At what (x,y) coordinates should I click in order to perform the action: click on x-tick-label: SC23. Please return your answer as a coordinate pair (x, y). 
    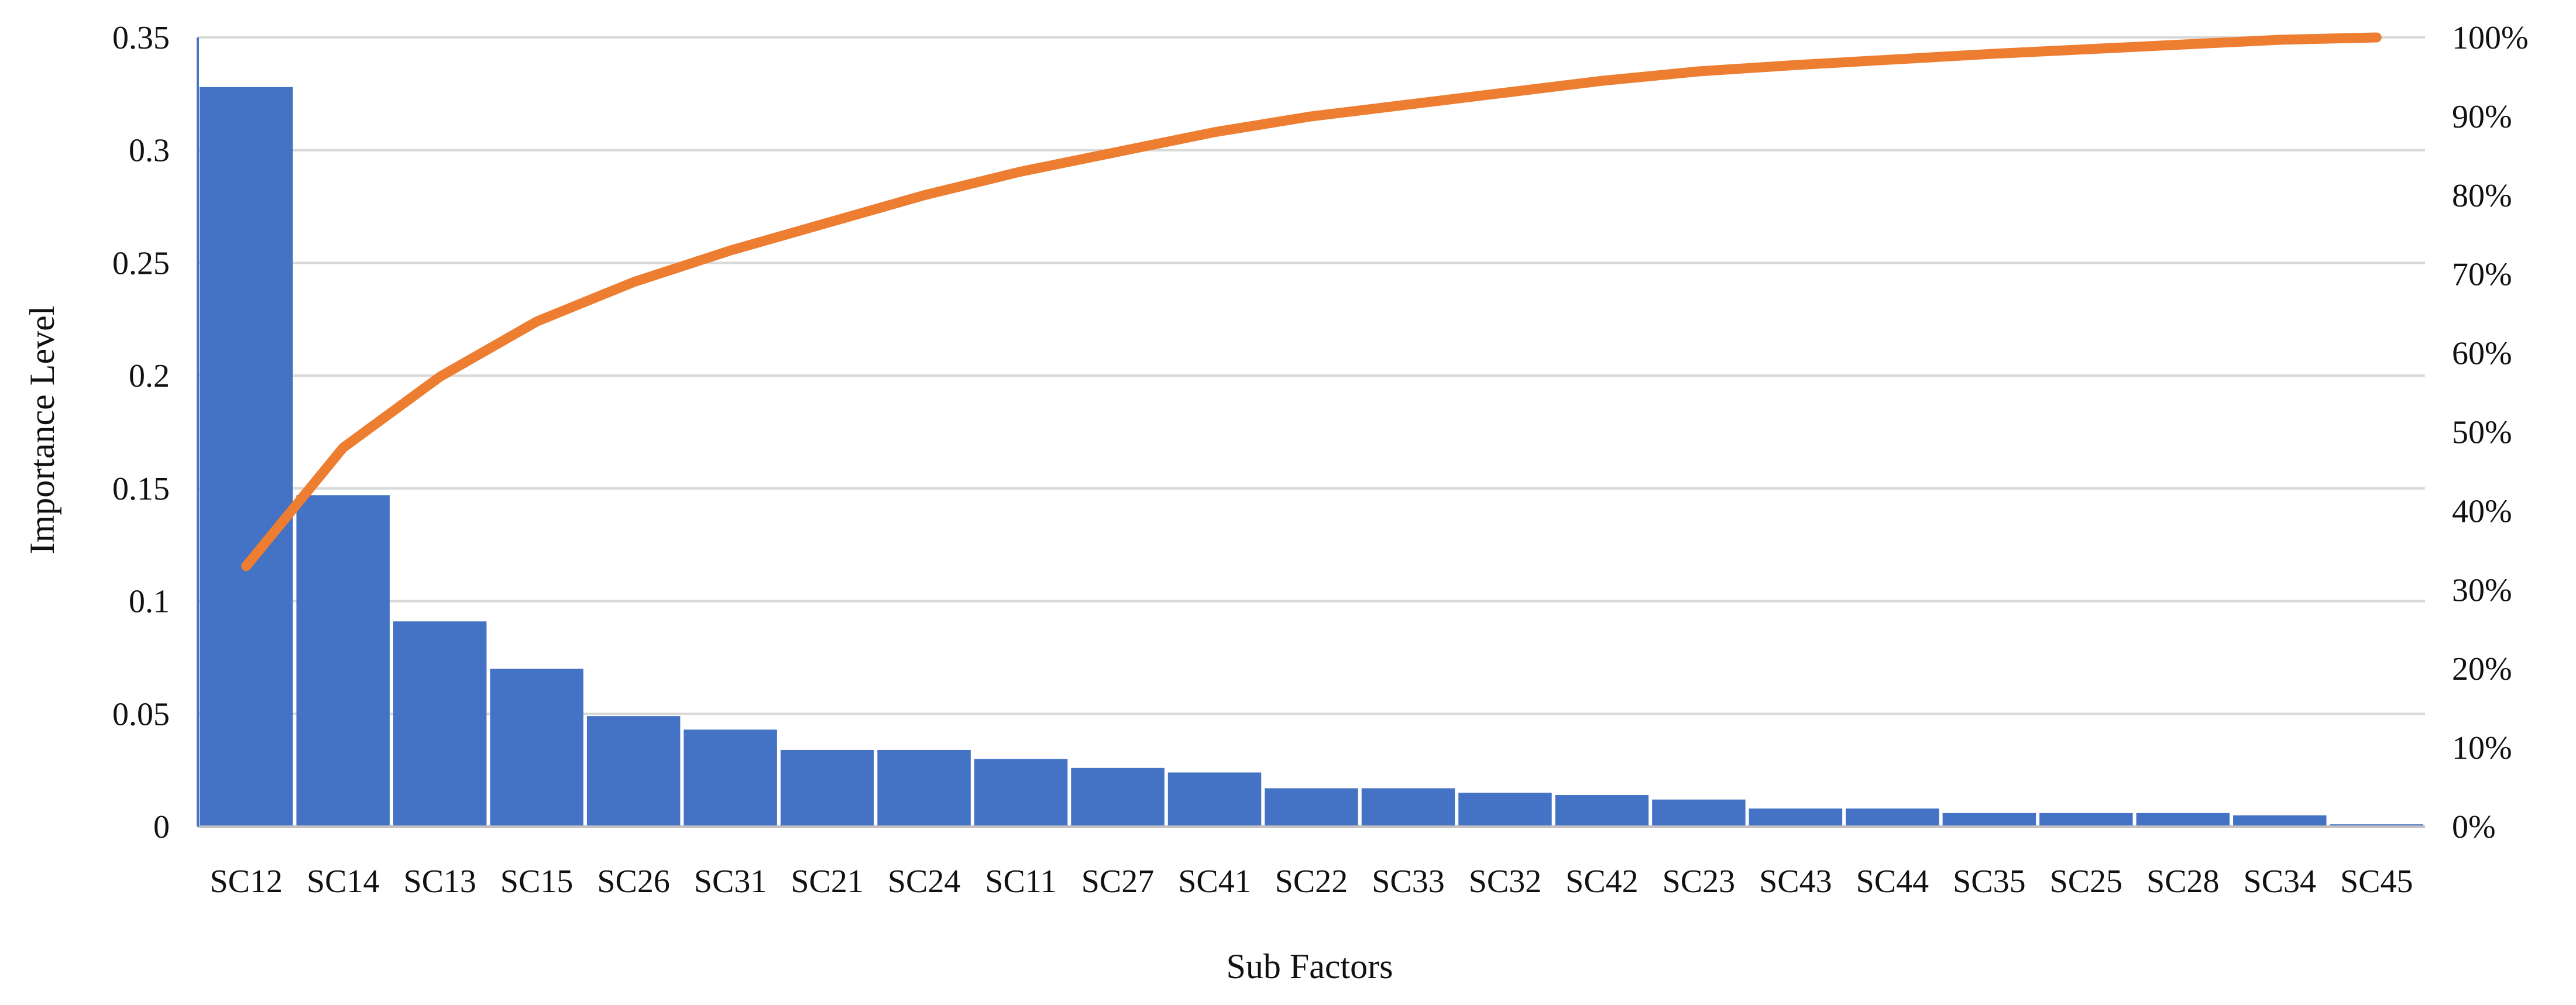
    Looking at the image, I should click on (1699, 881).